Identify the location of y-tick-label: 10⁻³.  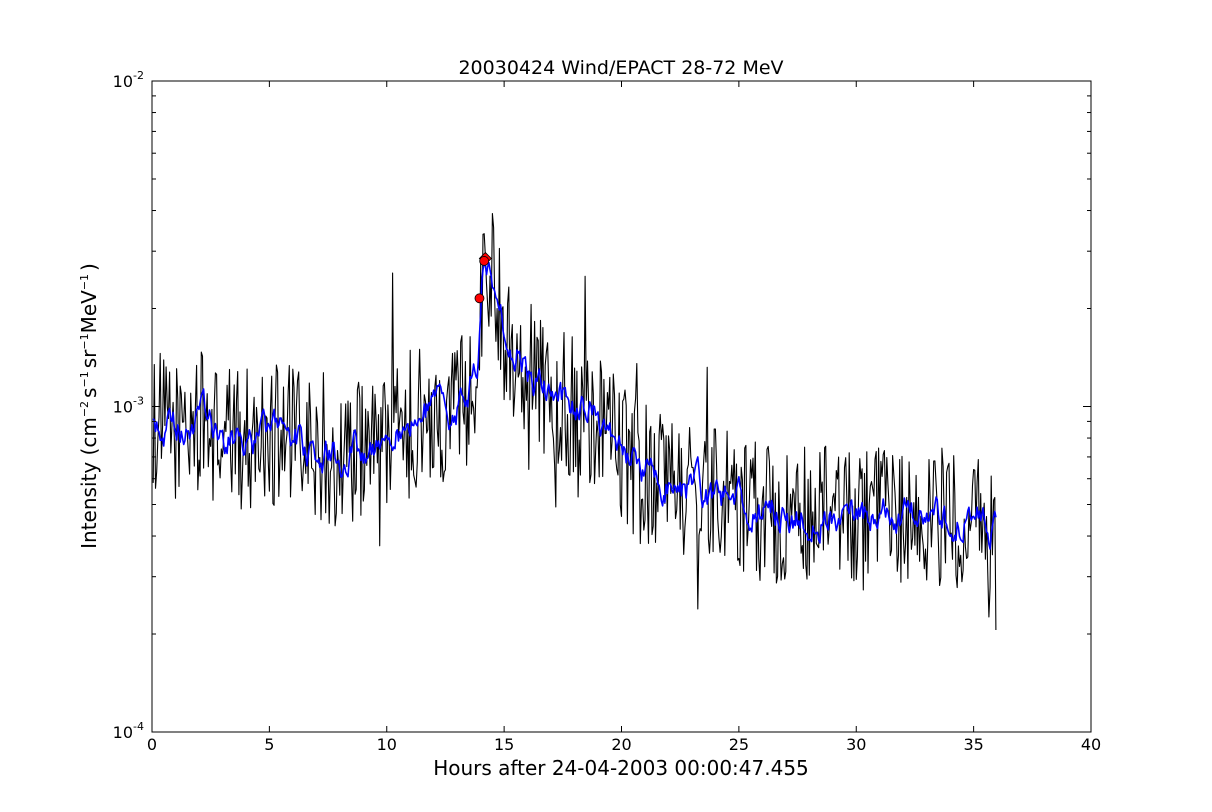
(128, 406).